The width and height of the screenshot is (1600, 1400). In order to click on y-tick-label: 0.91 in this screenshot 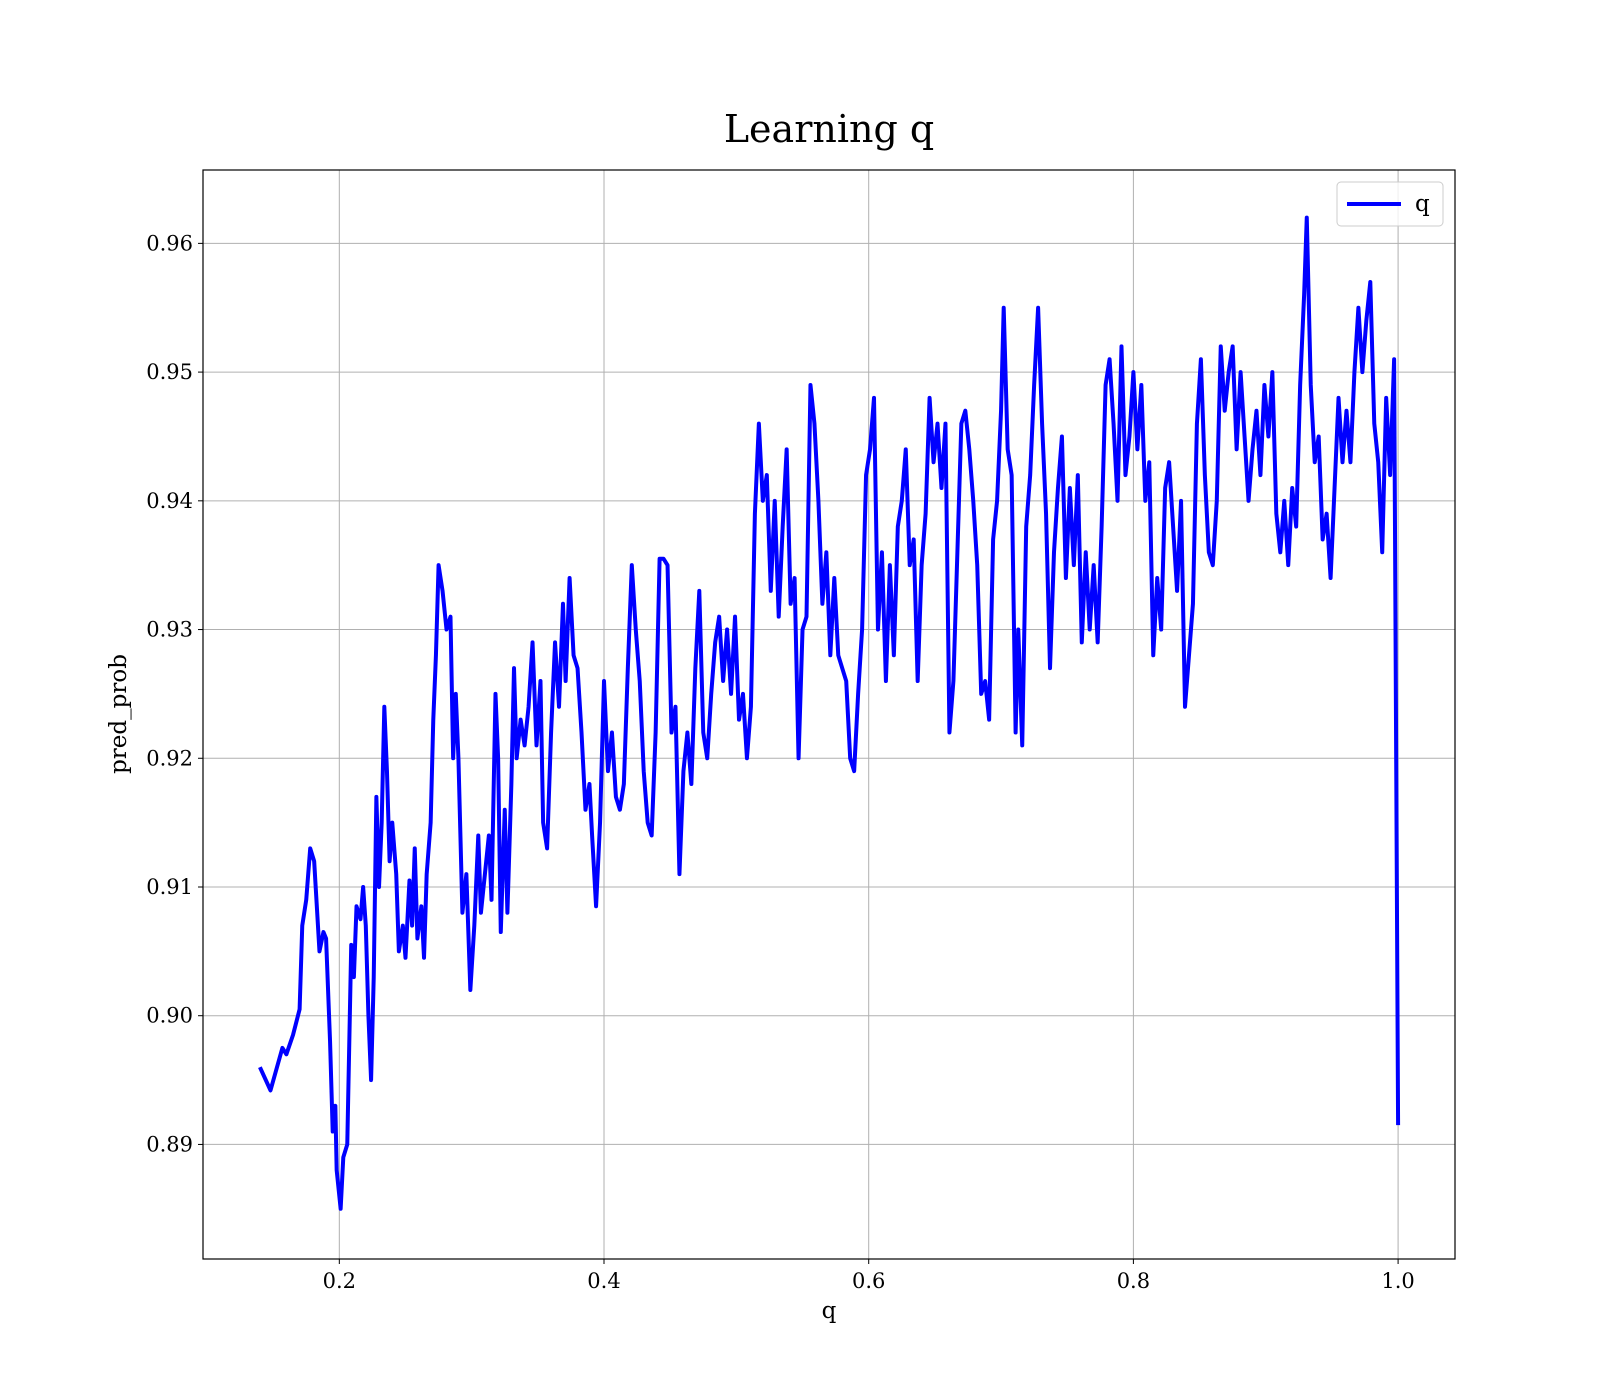, I will do `click(169, 887)`.